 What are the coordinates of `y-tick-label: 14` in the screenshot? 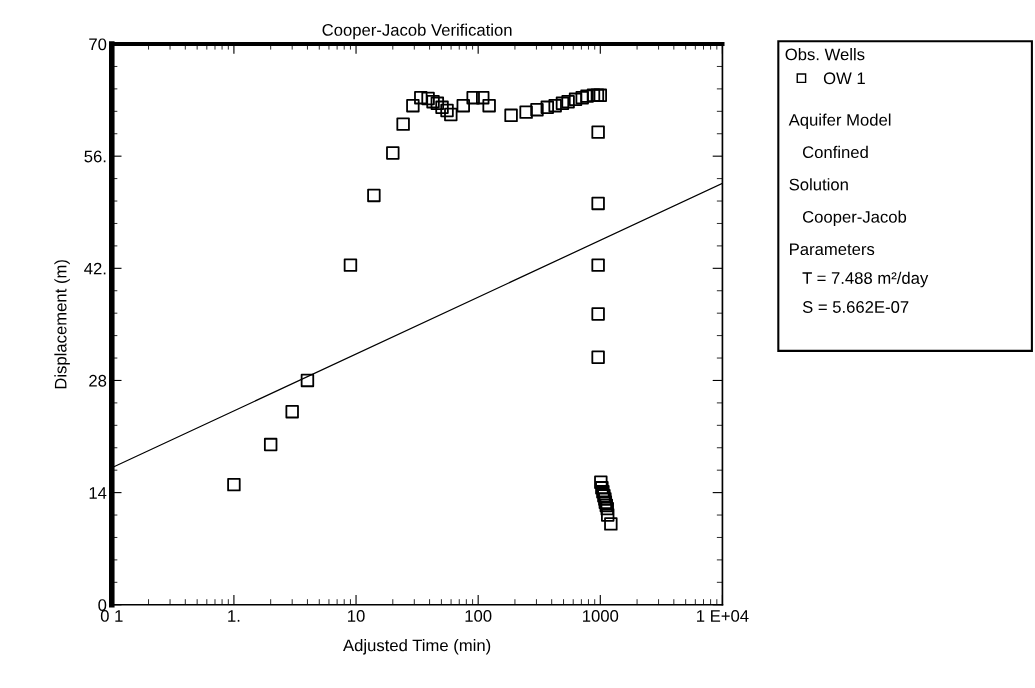 It's located at (98, 493).